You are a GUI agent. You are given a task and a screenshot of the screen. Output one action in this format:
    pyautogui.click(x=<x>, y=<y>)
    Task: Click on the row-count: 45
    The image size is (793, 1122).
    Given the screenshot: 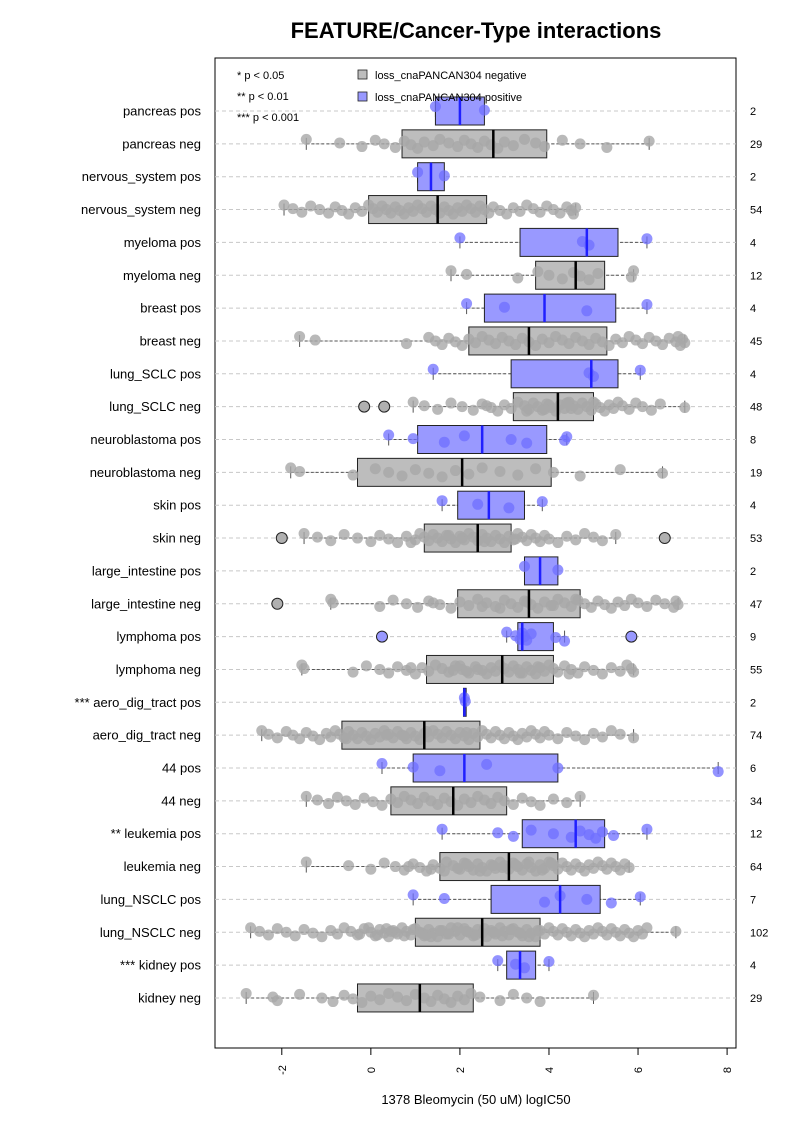 What is the action you would take?
    pyautogui.click(x=756, y=342)
    